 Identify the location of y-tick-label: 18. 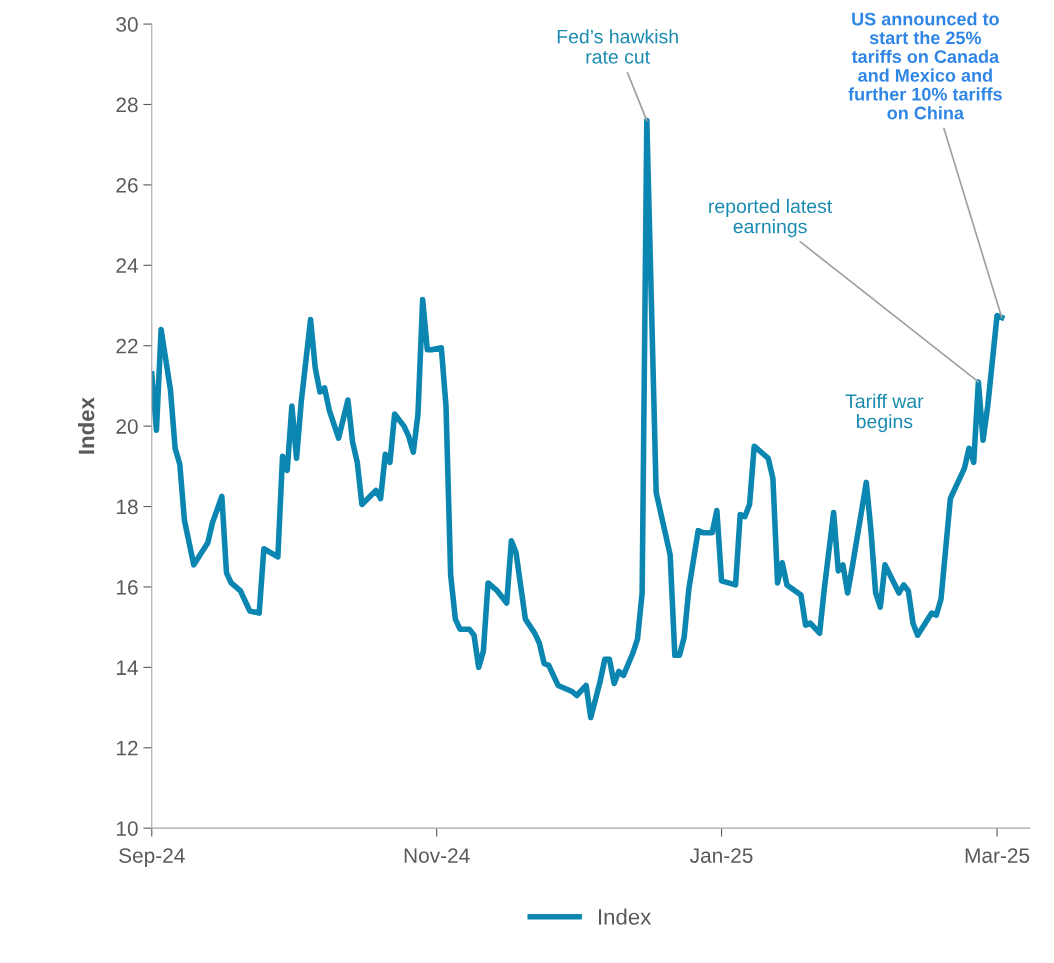
(127, 507).